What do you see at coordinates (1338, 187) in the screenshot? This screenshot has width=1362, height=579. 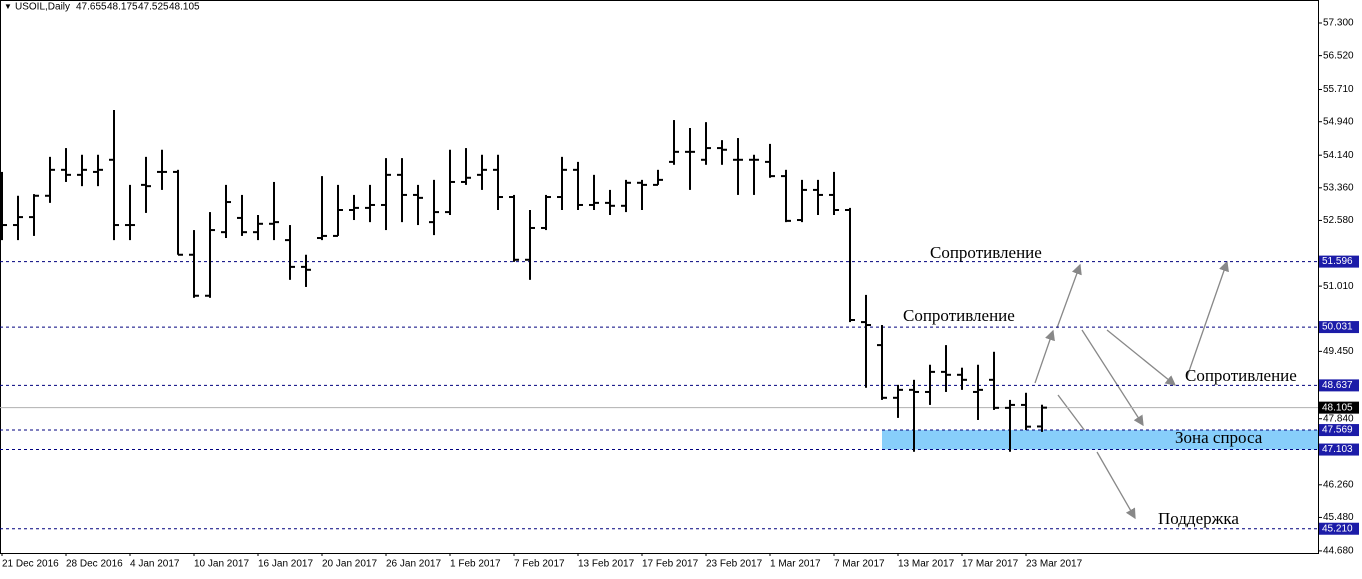 I see `y-tick-label: 53.360` at bounding box center [1338, 187].